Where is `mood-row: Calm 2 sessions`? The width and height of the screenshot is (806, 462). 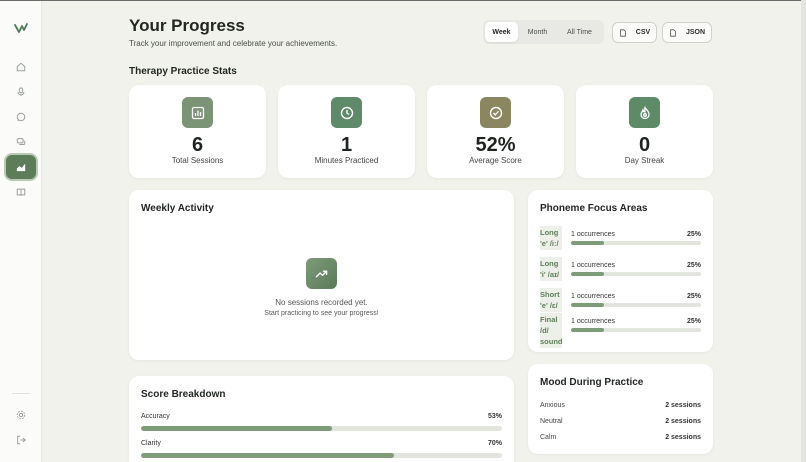 mood-row: Calm 2 sessions is located at coordinates (620, 437).